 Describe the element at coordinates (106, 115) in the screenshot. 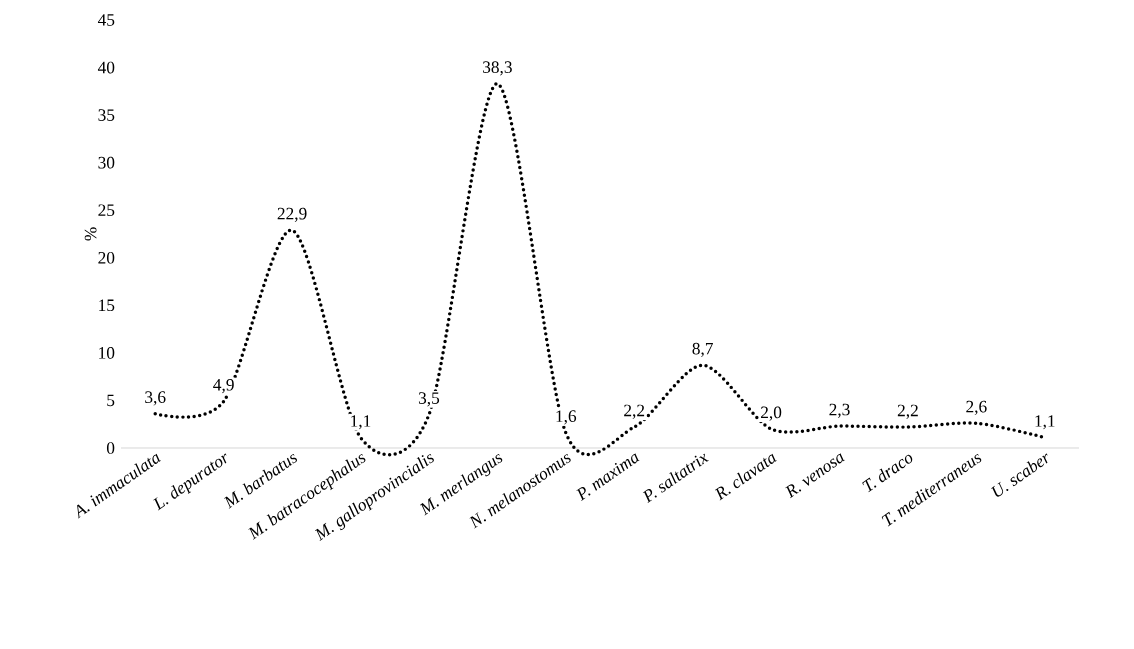

I see `y-tick-label: 35` at that location.